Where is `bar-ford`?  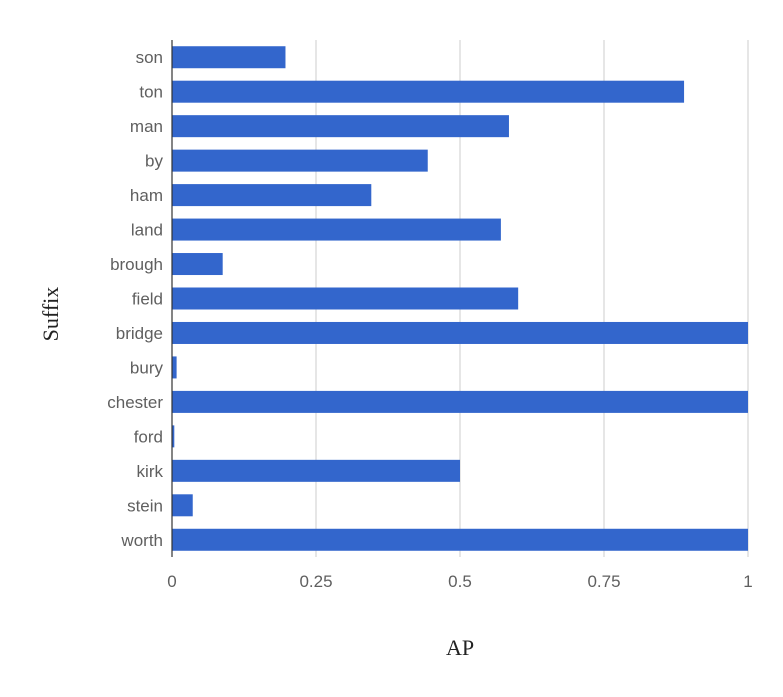 bar-ford is located at coordinates (173, 436).